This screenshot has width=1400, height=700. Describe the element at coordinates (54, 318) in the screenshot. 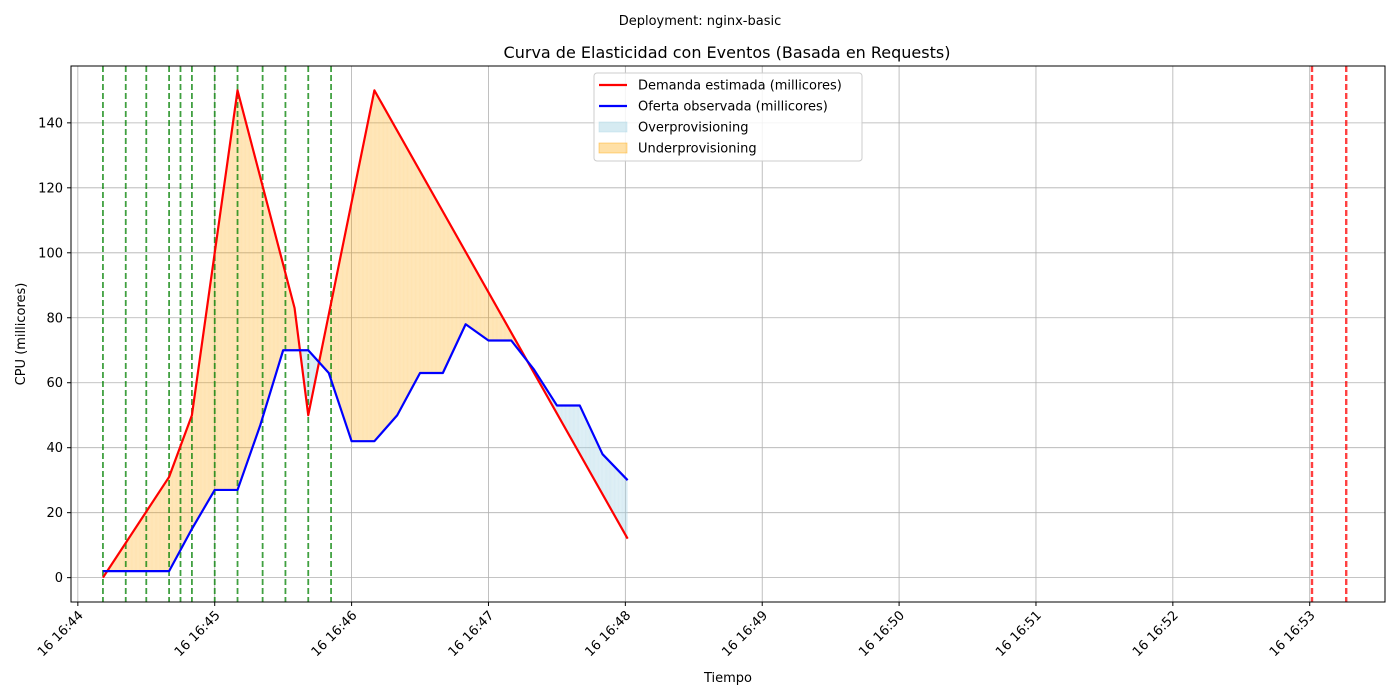

I see `y-tick-label: 80` at that location.